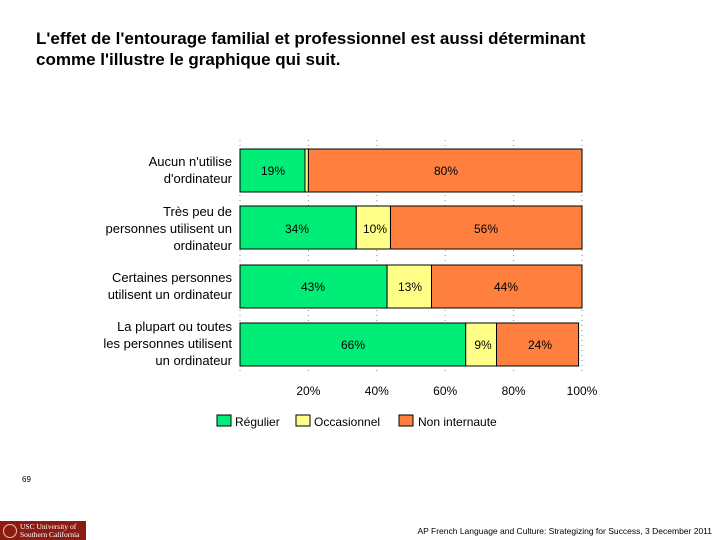  I want to click on usc-logo: USC University of Southern California, so click(43, 530).